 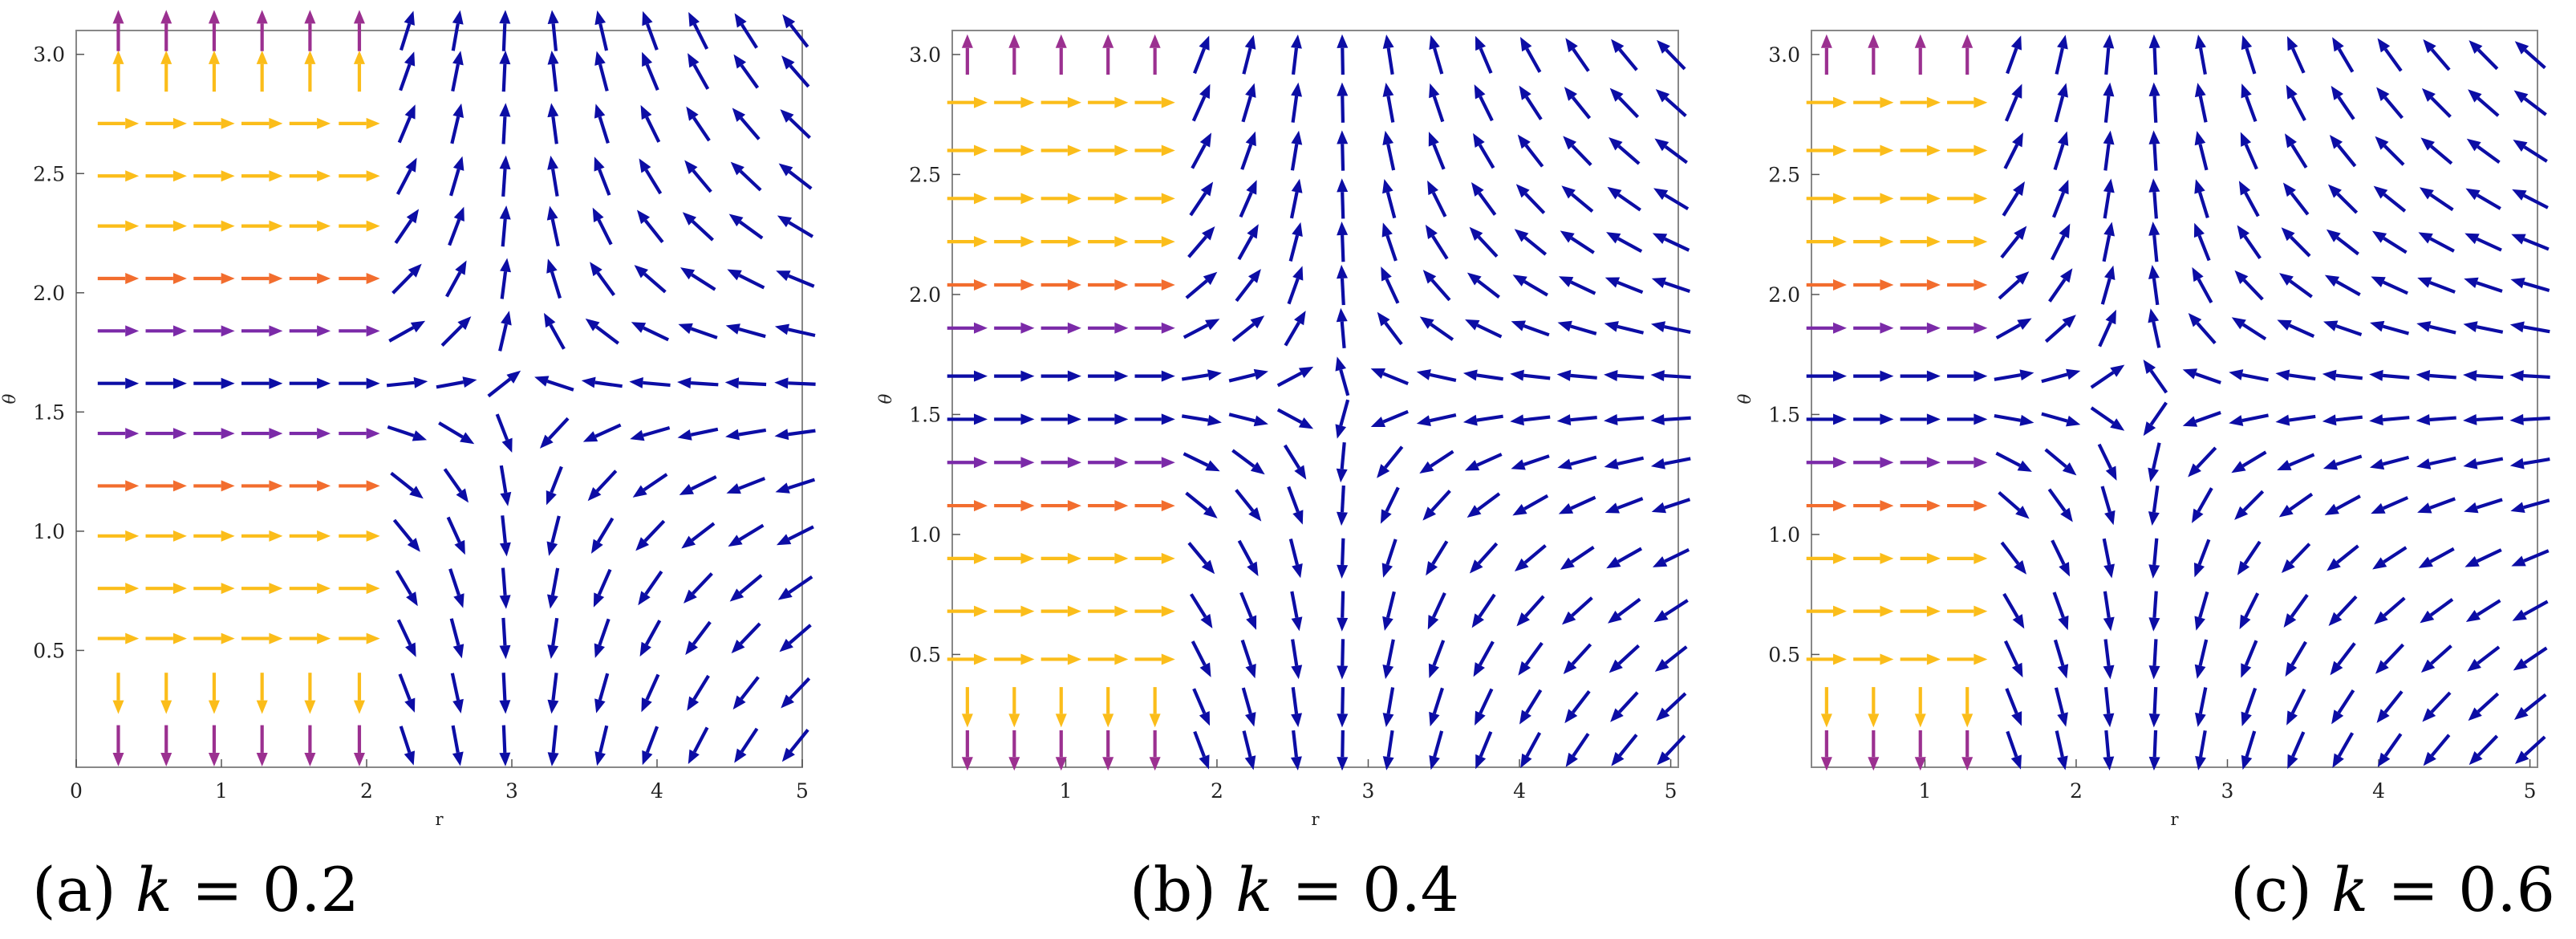 What do you see at coordinates (2530, 791) in the screenshot?
I see `x-tick-label: 5` at bounding box center [2530, 791].